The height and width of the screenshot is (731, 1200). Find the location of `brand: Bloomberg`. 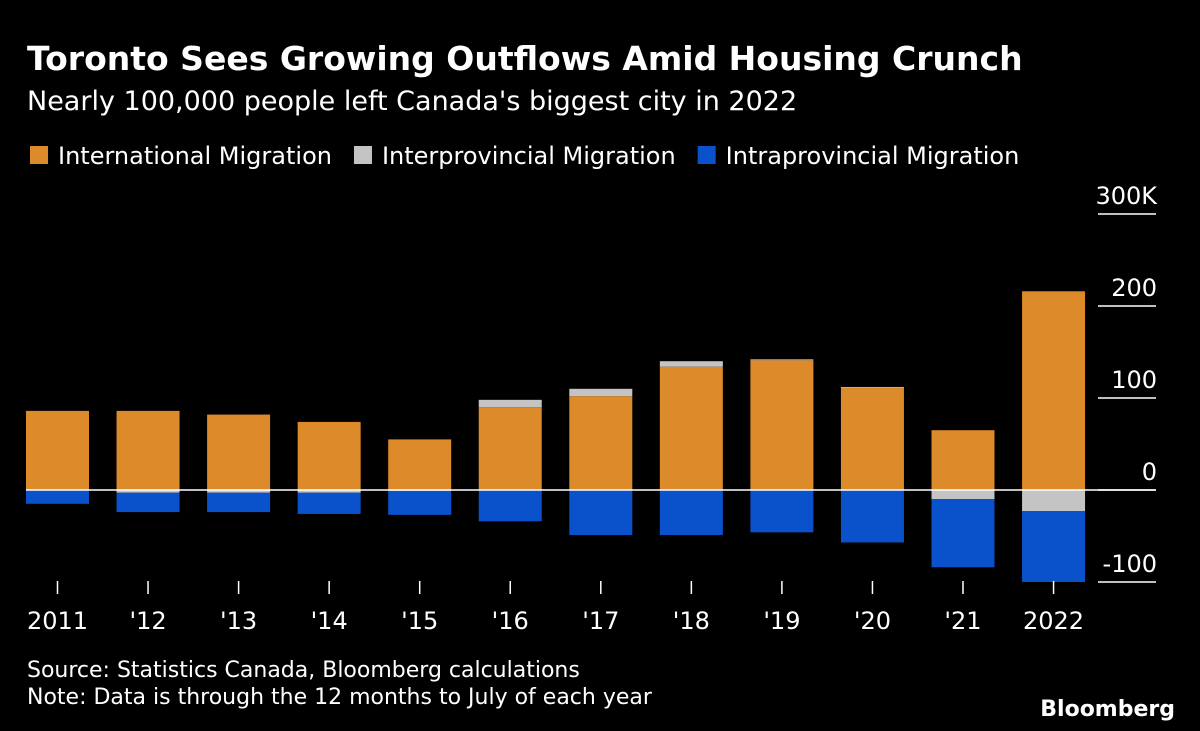

brand: Bloomberg is located at coordinates (1107, 709).